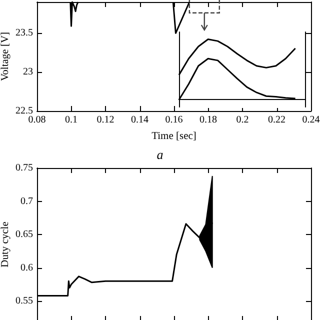 The image size is (320, 320). Describe the element at coordinates (24, 111) in the screenshot. I see `y-tick-label: 22.5` at that location.